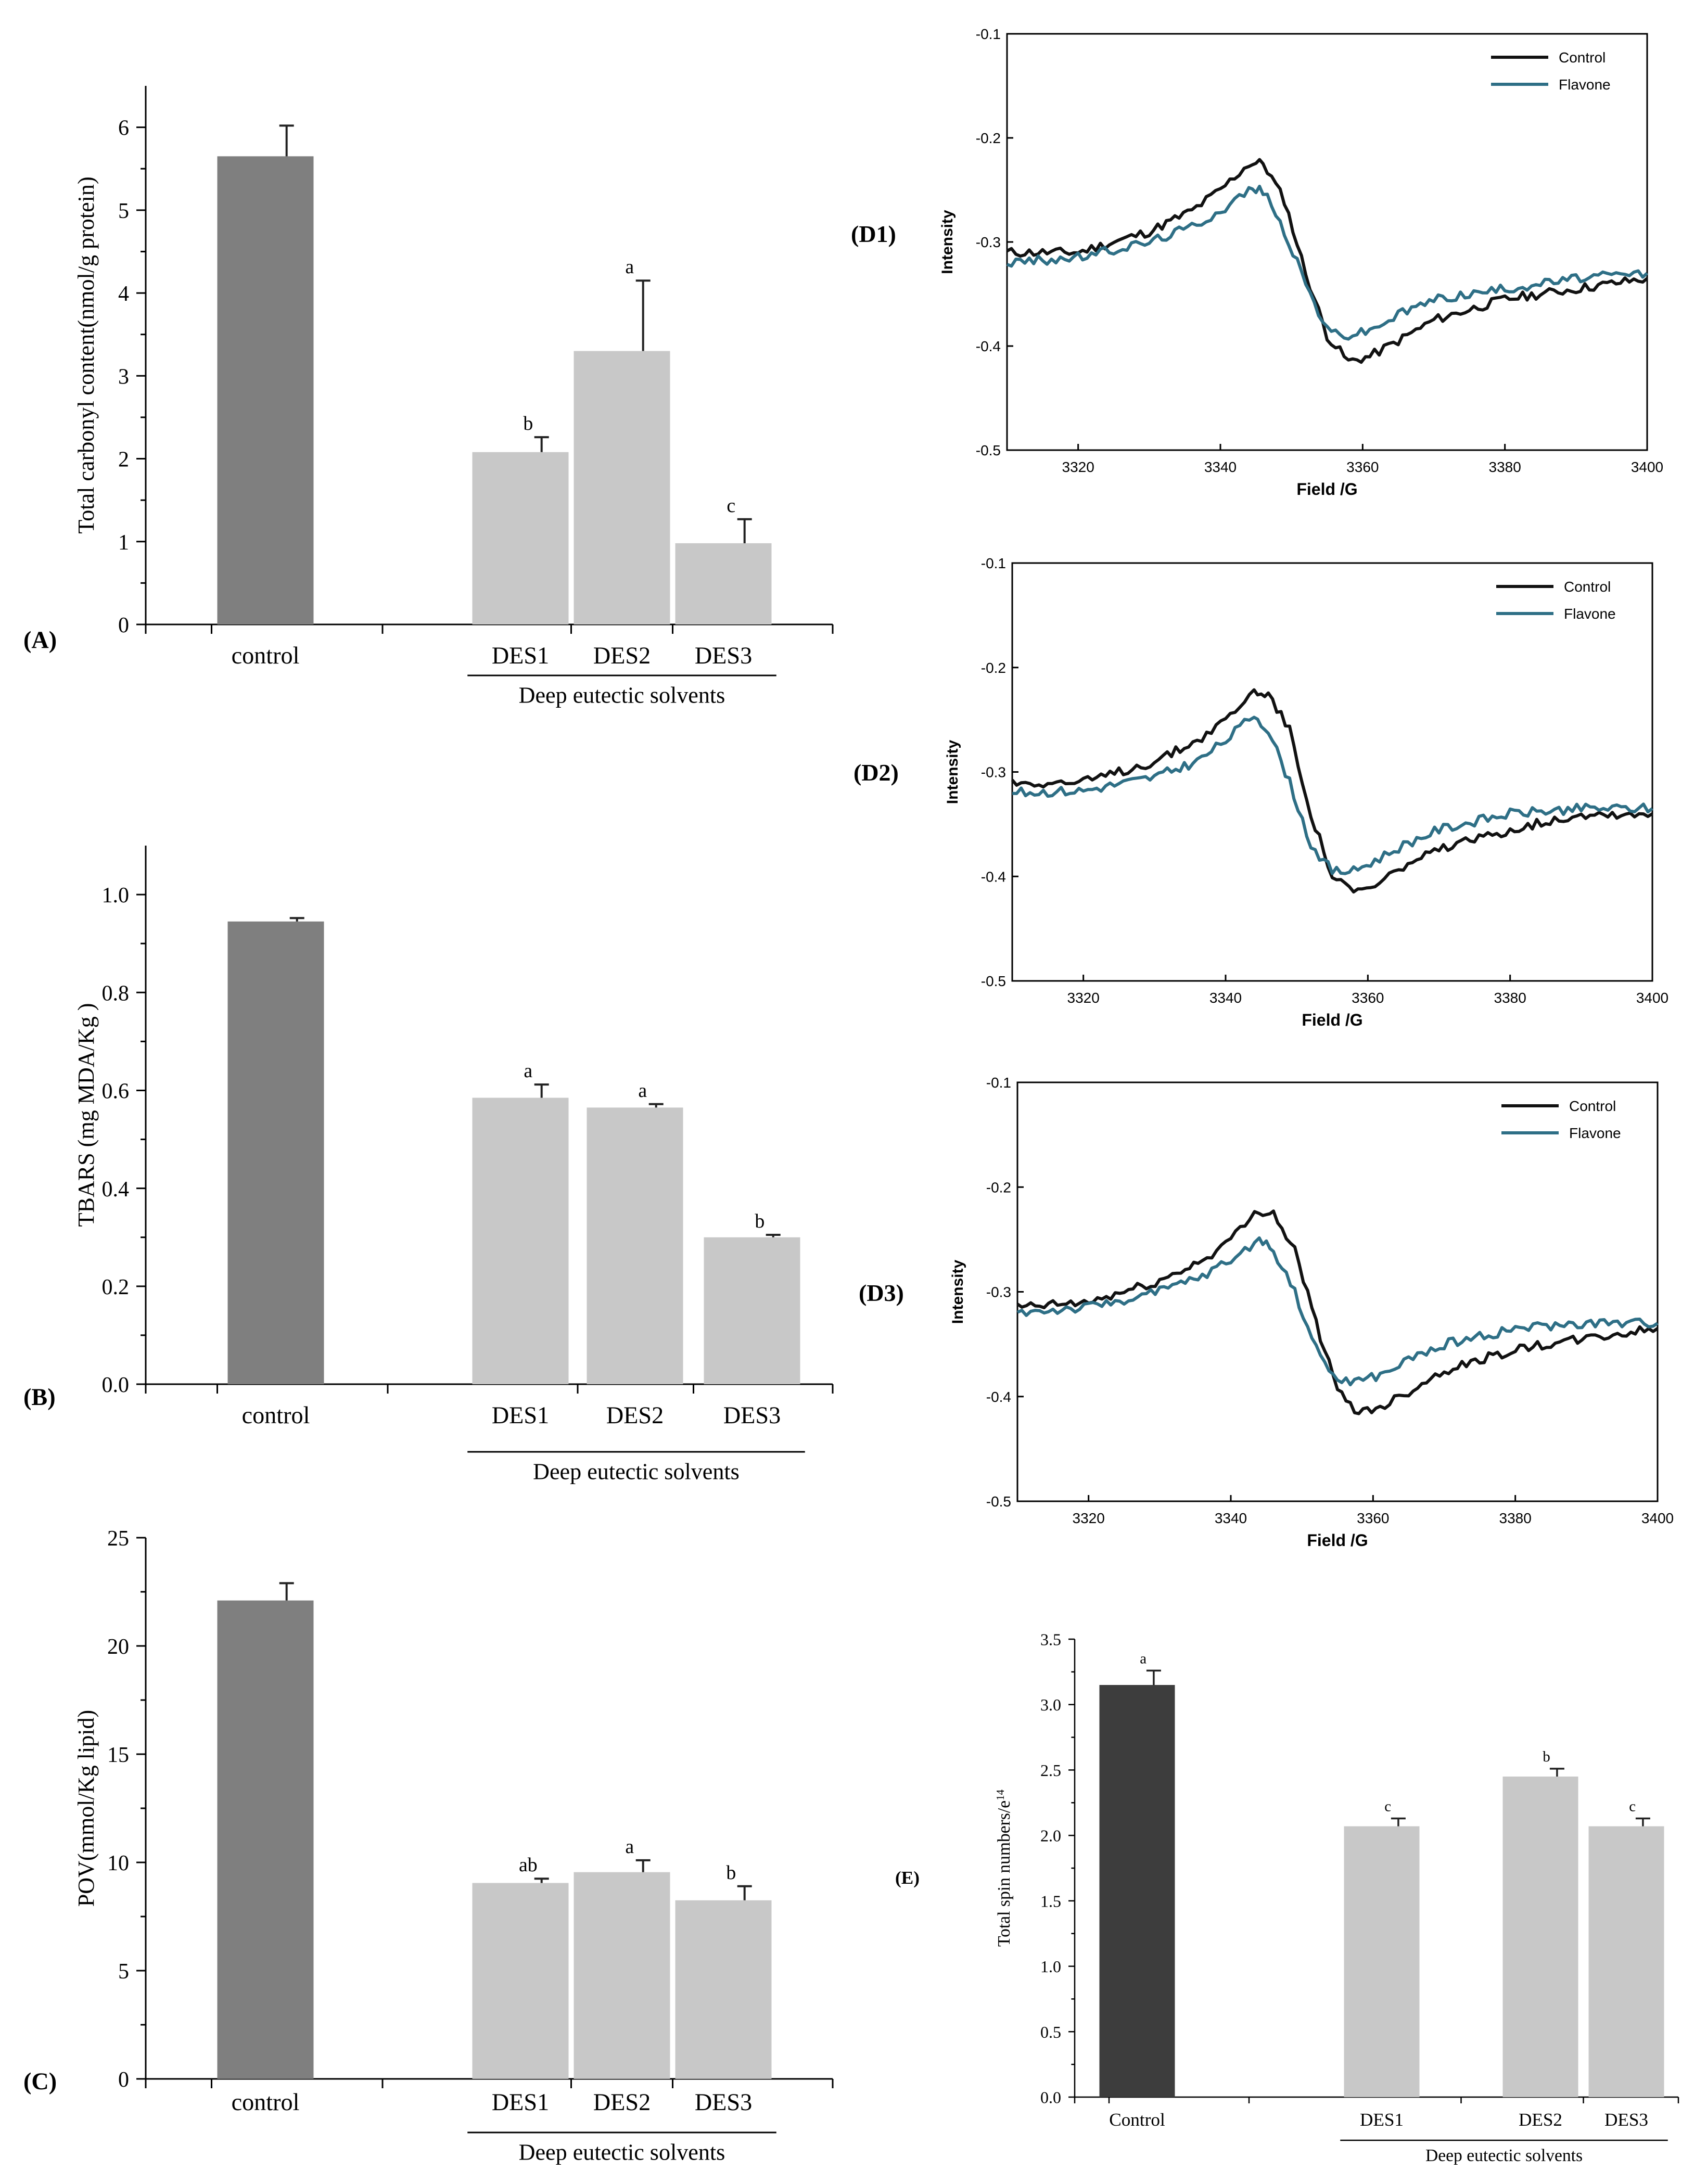 This screenshot has width=1707, height=2184. I want to click on y-tick-label: 1.5, so click(1050, 1901).